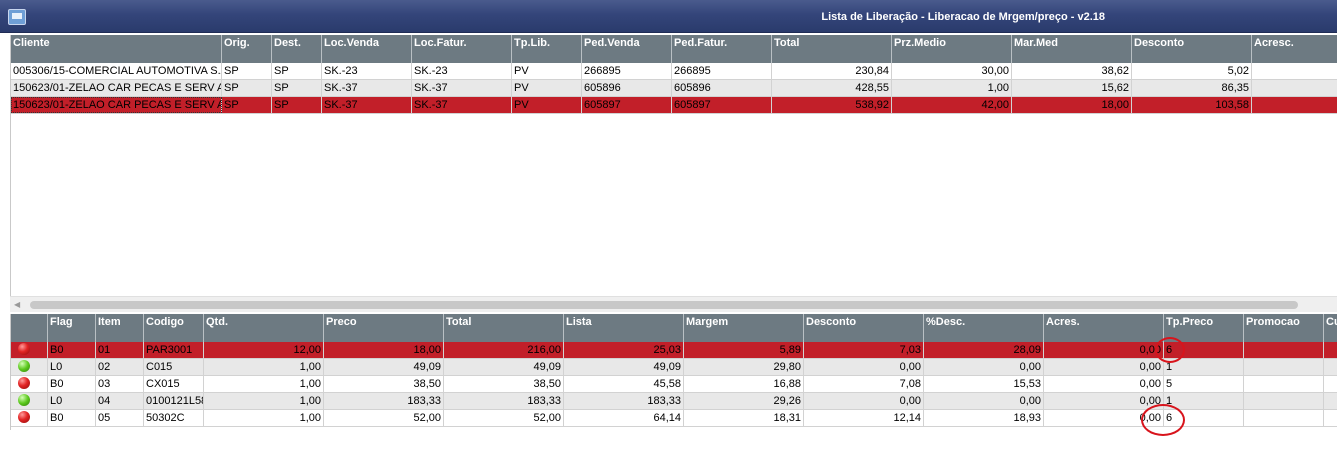 This screenshot has height=456, width=1337. What do you see at coordinates (504, 418) in the screenshot?
I see `item-cell-total: 52,00` at bounding box center [504, 418].